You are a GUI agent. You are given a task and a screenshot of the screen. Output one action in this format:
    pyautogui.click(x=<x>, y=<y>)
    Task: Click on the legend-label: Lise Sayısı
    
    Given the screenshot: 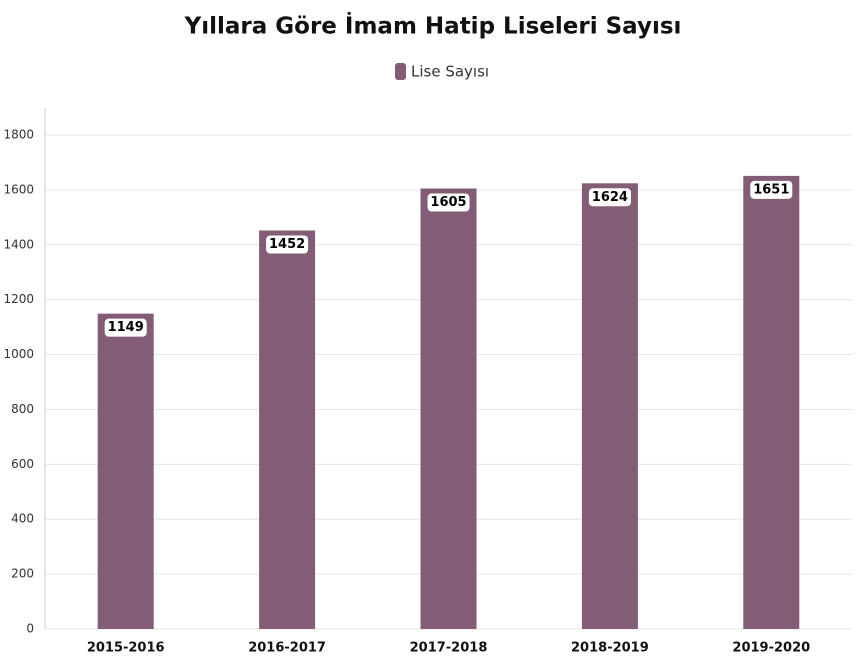 What is the action you would take?
    pyautogui.click(x=450, y=72)
    